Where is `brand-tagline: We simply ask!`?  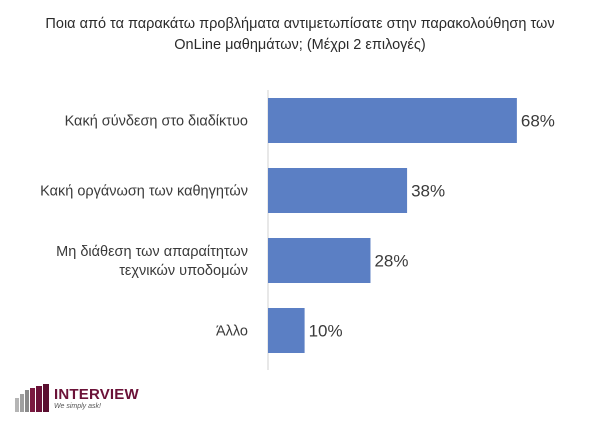 brand-tagline: We simply ask! is located at coordinates (77, 406).